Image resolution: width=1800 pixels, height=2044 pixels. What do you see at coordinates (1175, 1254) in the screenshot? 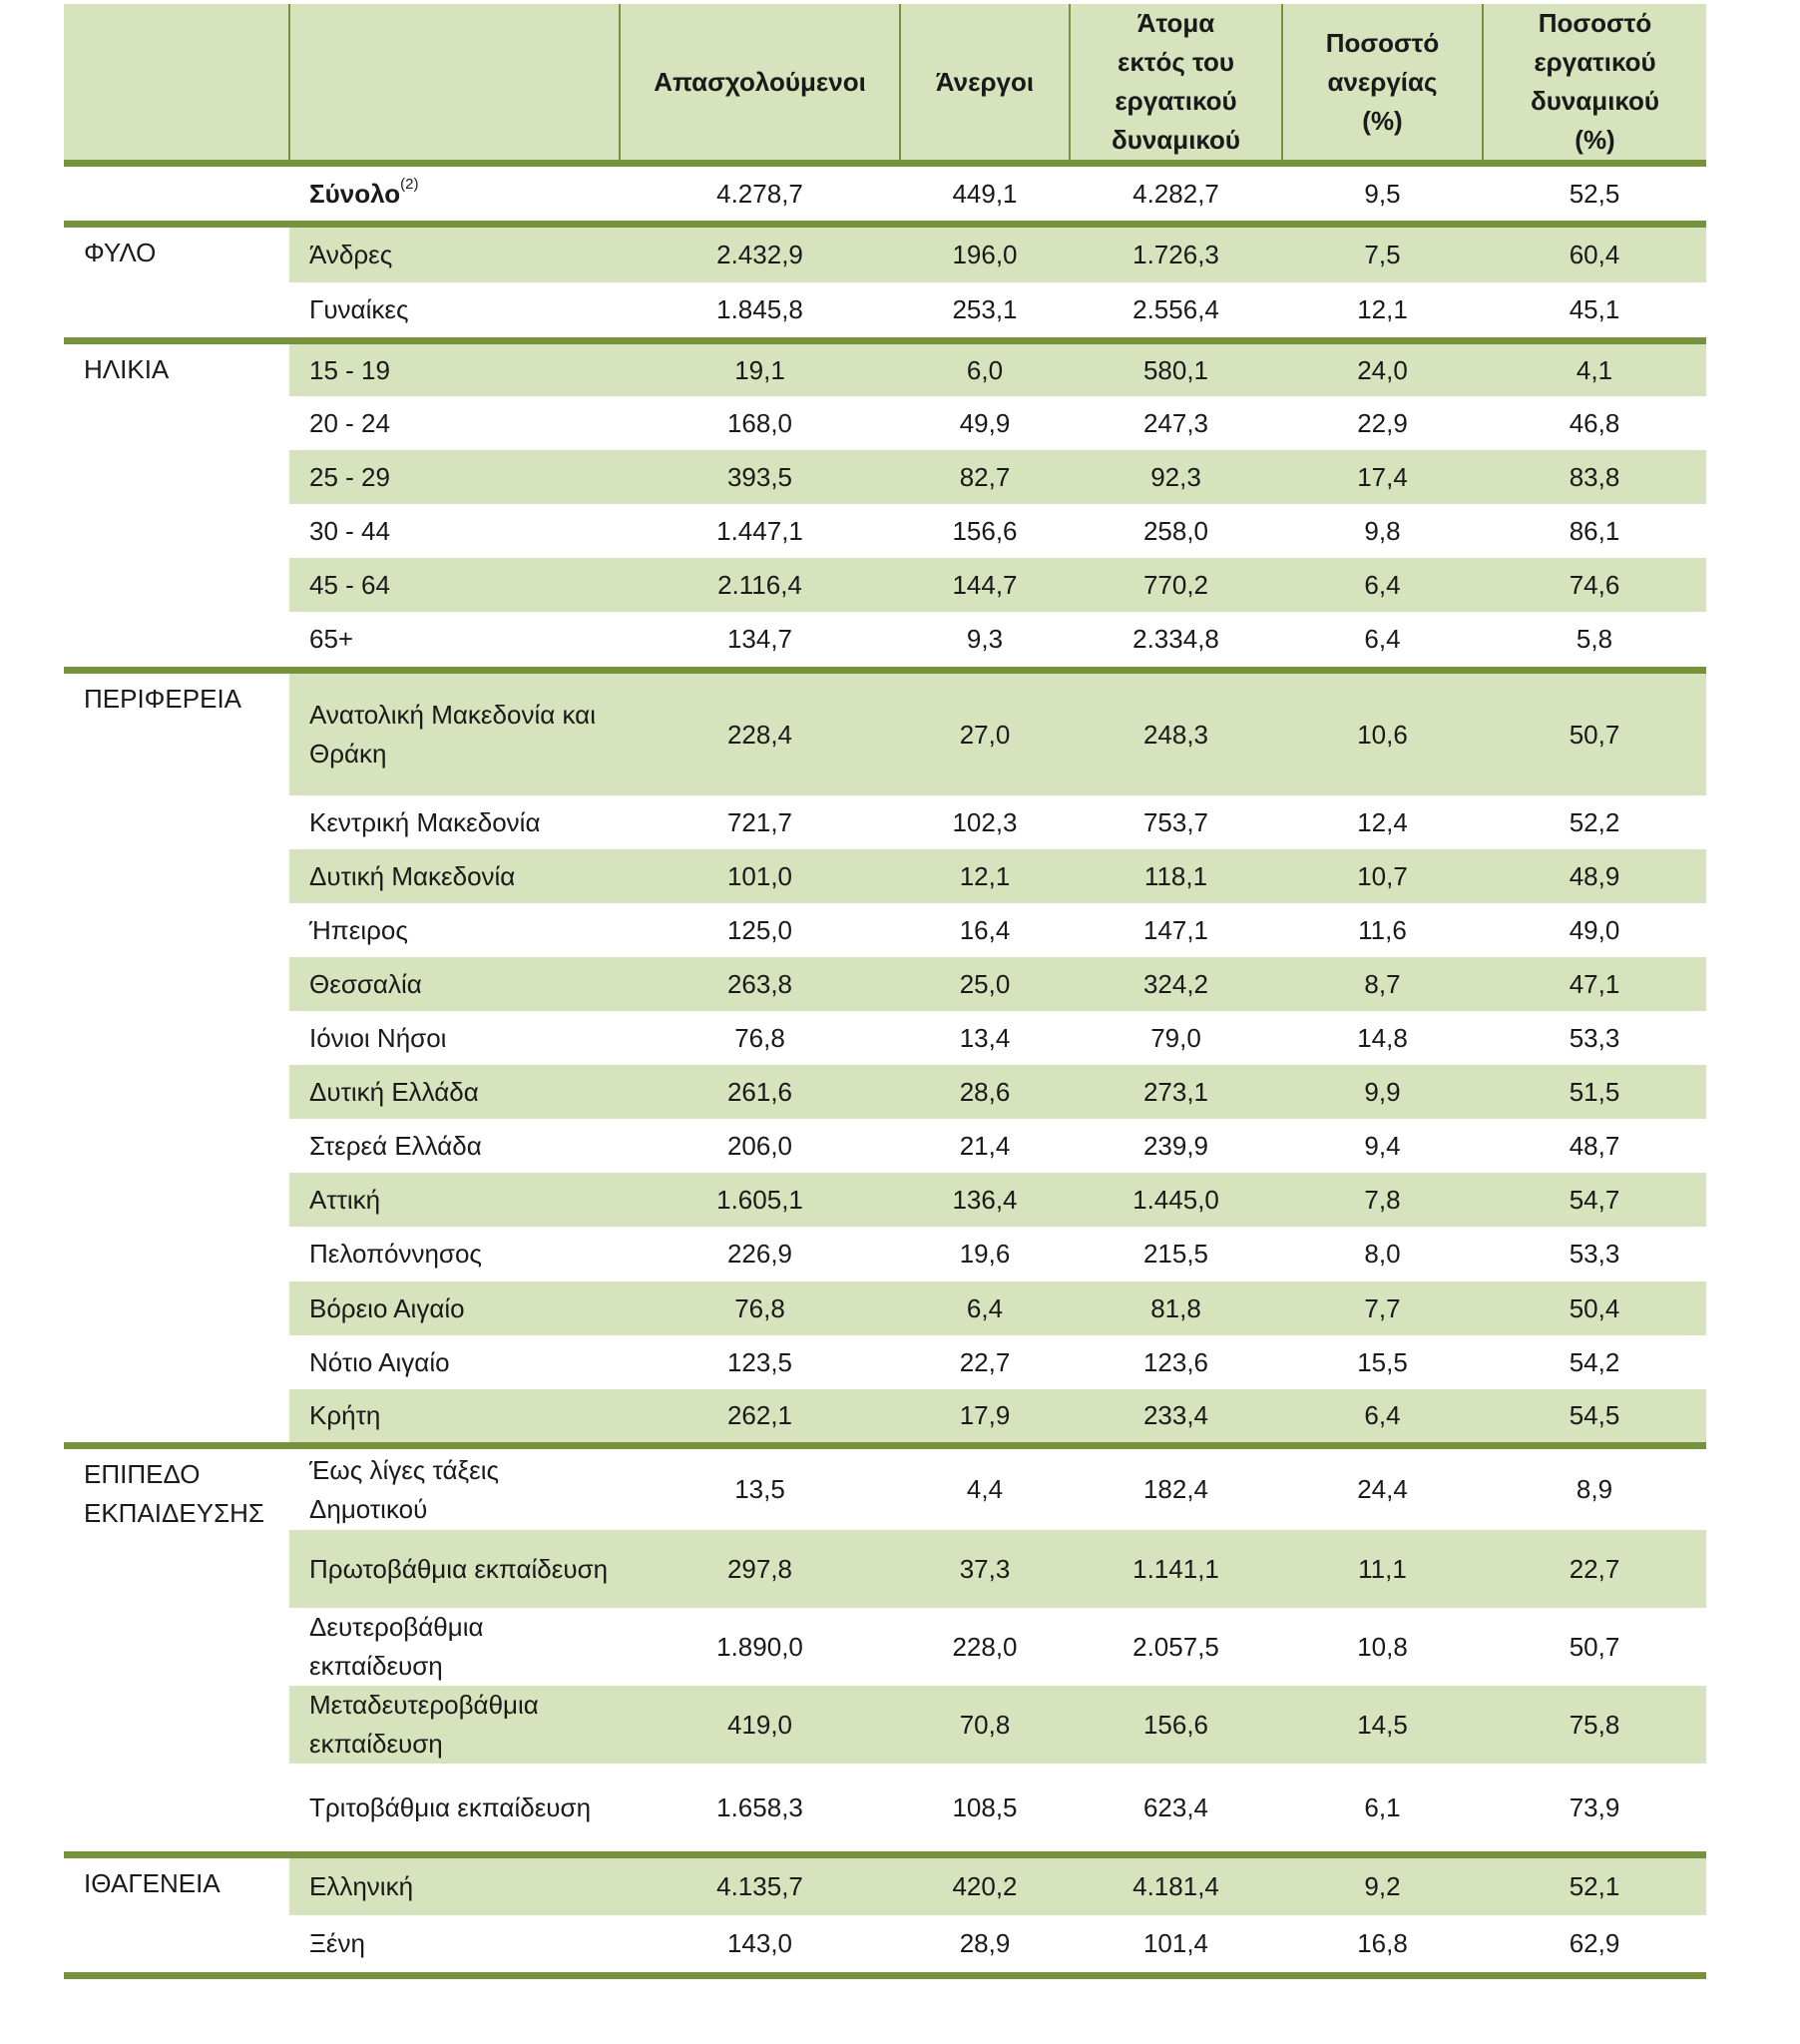
I see `cell-inactive: 215,5` at bounding box center [1175, 1254].